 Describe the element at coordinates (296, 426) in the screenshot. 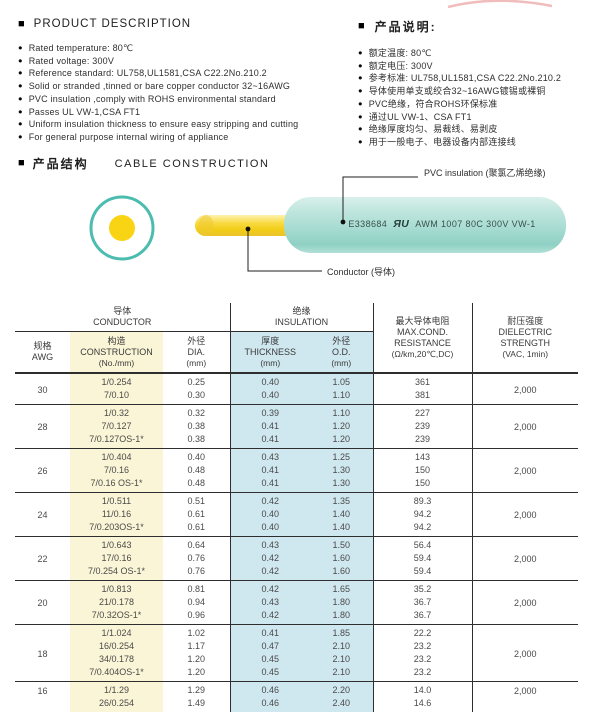

I see `table-row: 7/0.127 0.38 0.41 1.20 239` at that location.